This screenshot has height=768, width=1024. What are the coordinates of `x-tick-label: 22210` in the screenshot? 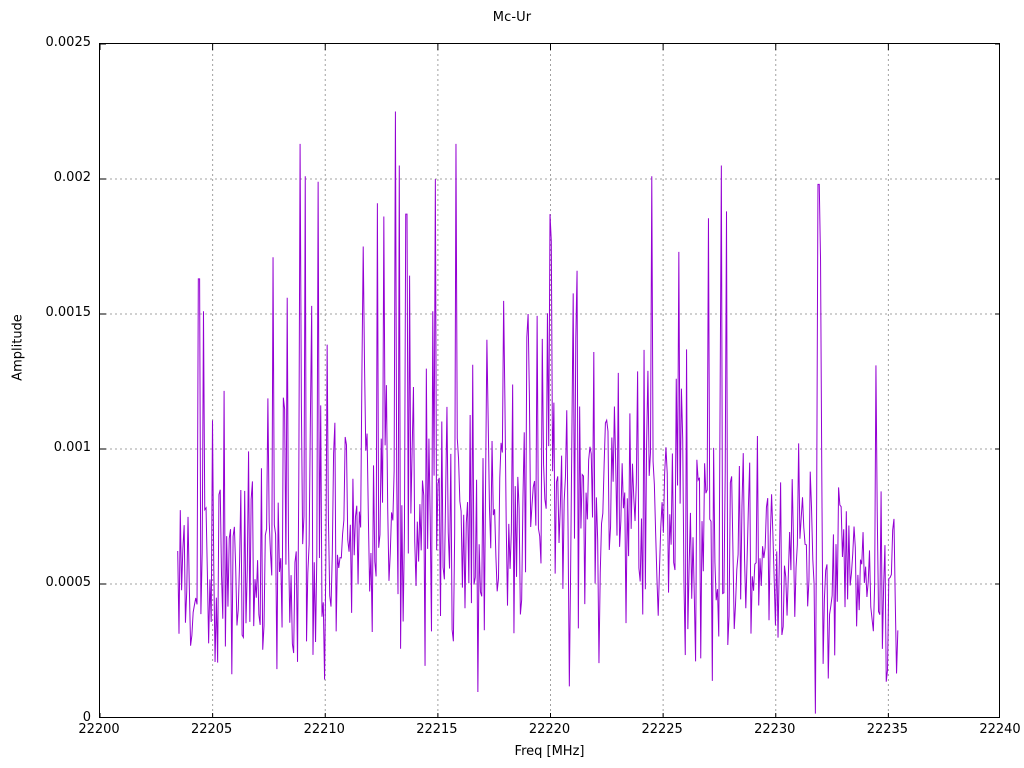 It's located at (324, 729).